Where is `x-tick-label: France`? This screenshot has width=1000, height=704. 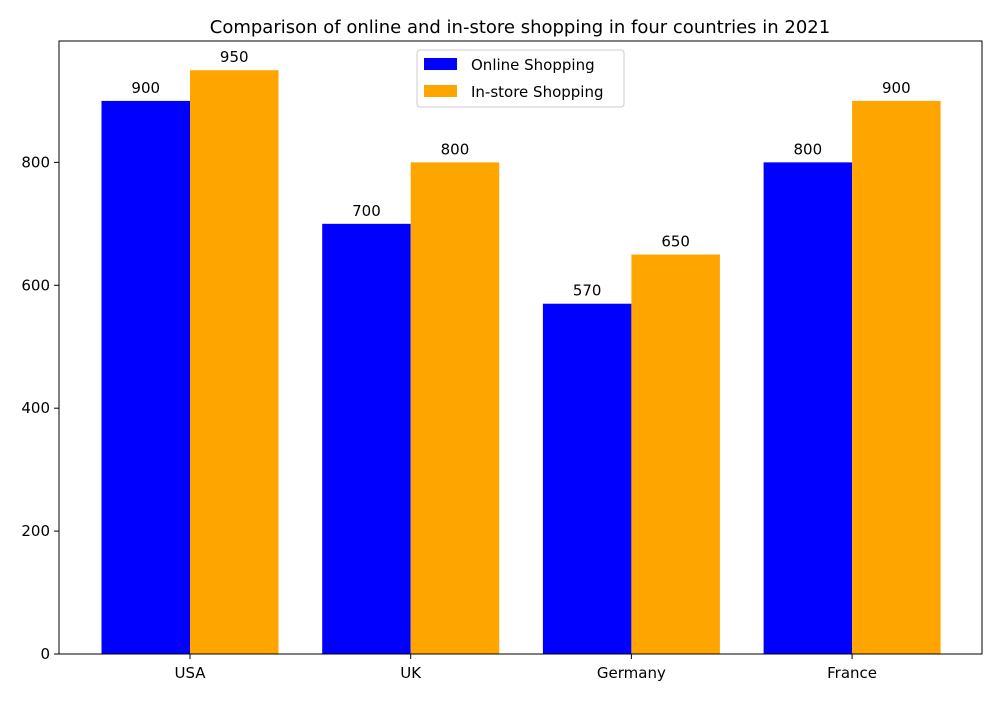 x-tick-label: France is located at coordinates (852, 673).